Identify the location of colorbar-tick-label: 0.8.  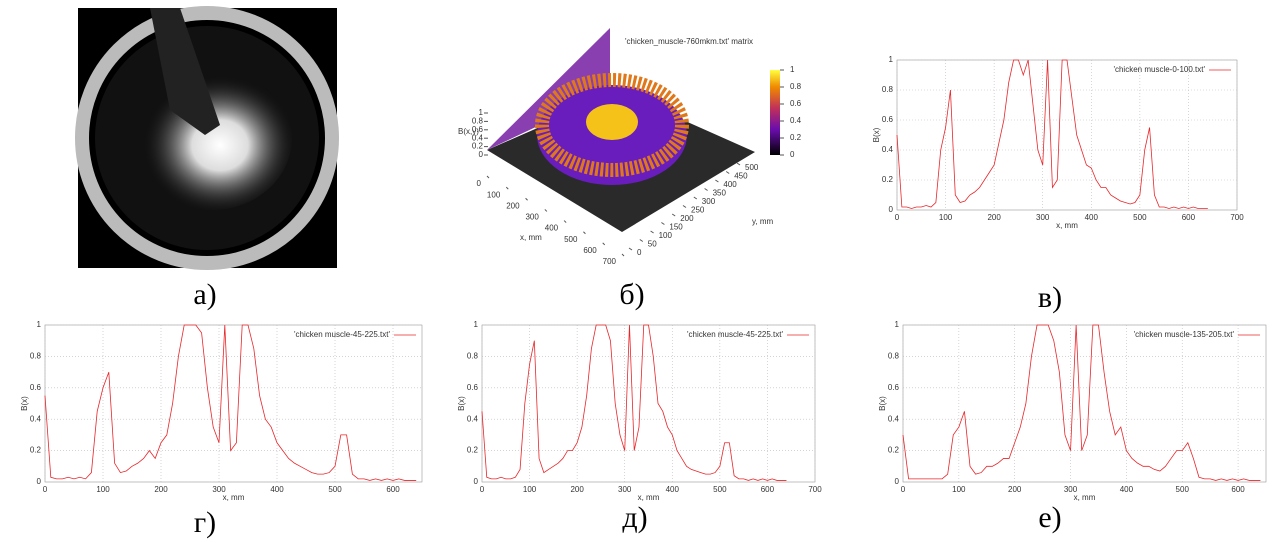
(796, 86).